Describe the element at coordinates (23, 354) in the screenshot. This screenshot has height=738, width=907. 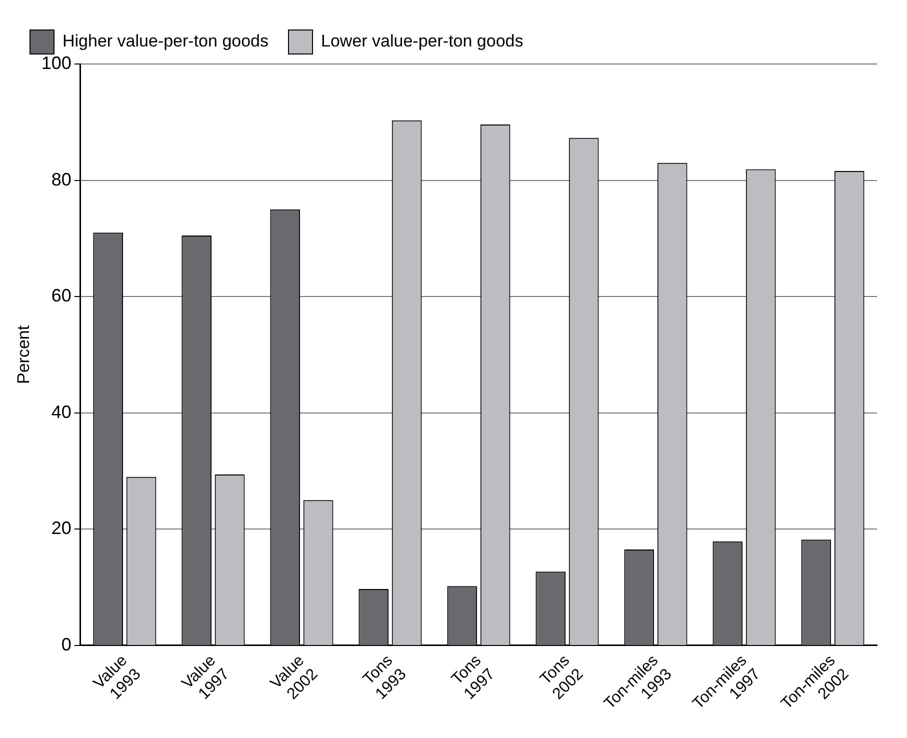
I see `y-axis-title: Percent` at that location.